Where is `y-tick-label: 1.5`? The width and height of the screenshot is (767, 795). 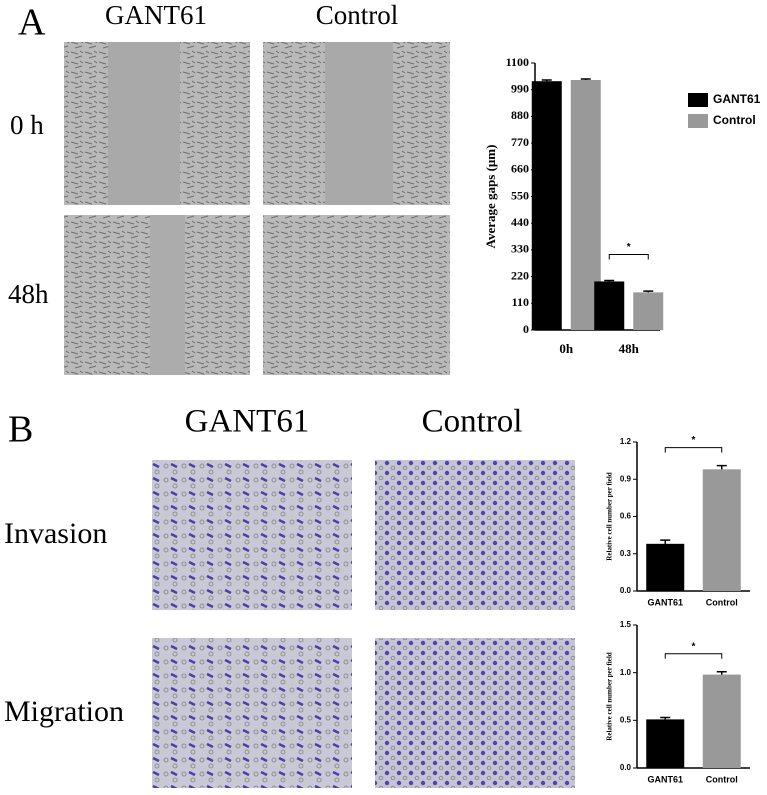 y-tick-label: 1.5 is located at coordinates (626, 624).